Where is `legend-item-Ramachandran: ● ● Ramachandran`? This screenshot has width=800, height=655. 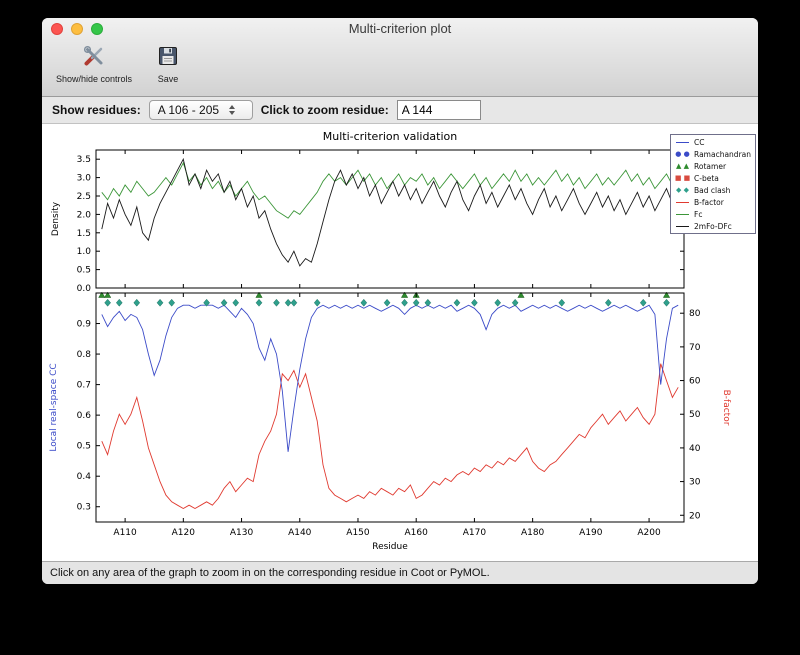 legend-item-Ramachandran: ● ● Ramachandran is located at coordinates (713, 154).